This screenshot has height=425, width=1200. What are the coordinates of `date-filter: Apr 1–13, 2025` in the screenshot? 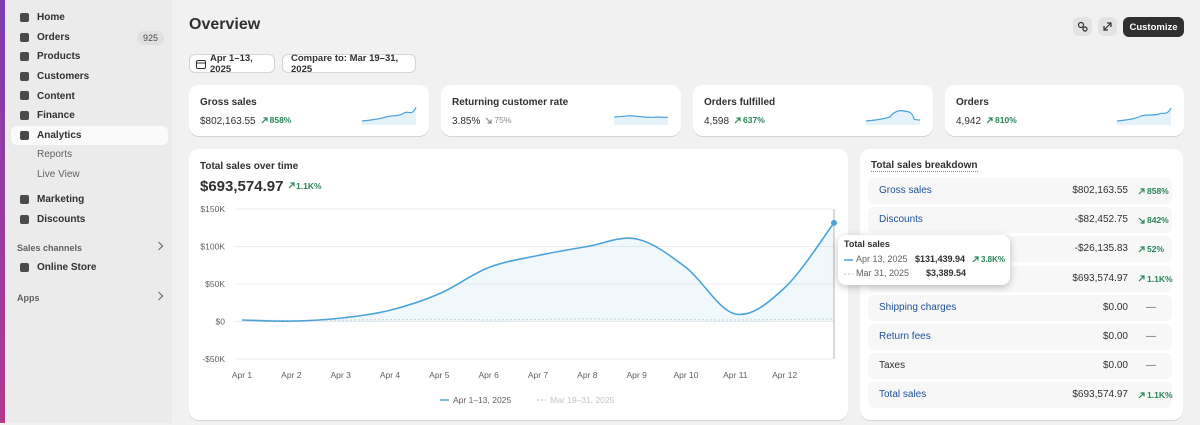 It's located at (232, 63).